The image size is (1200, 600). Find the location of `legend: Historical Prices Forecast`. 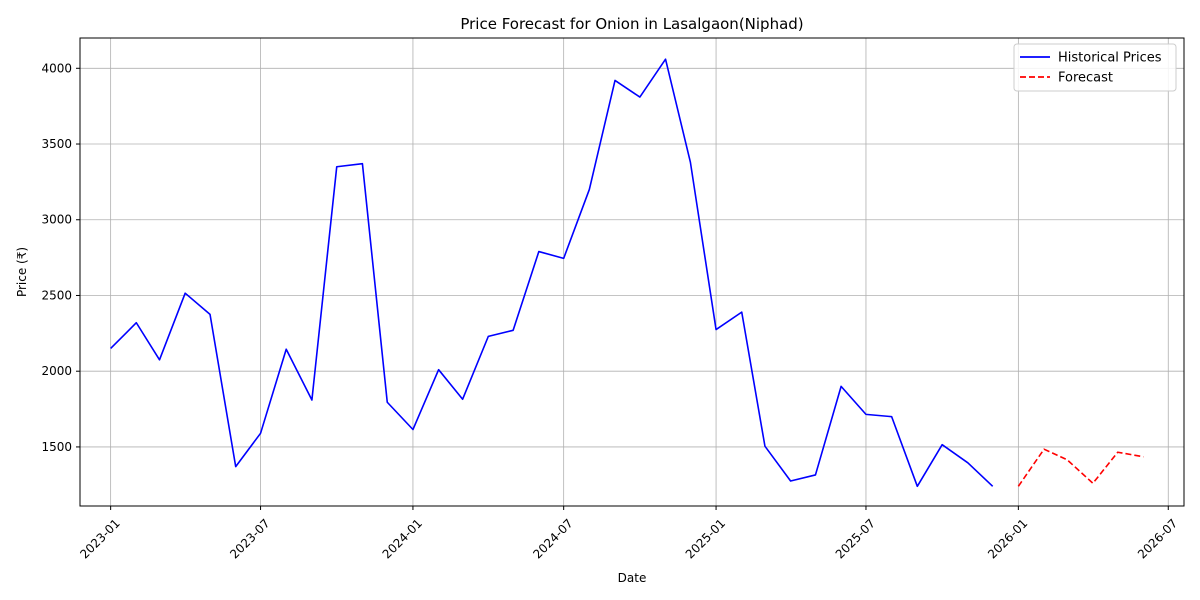

legend: Historical Prices Forecast is located at coordinates (1095, 67).